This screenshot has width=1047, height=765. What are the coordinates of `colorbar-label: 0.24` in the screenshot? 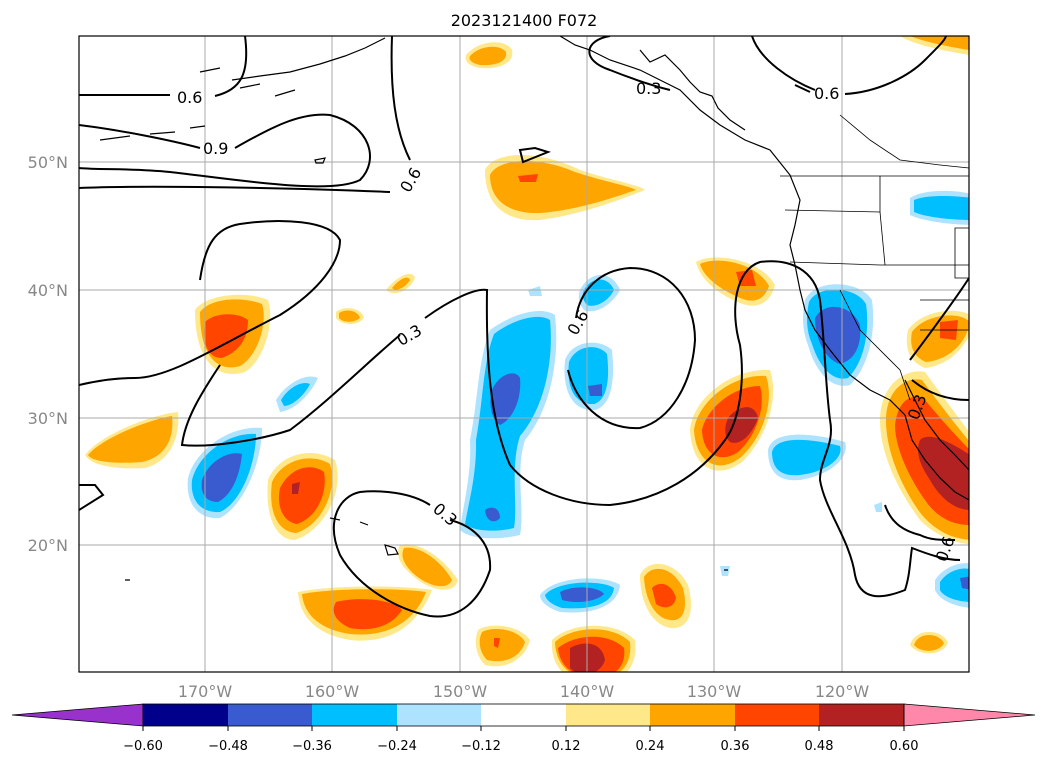 It's located at (650, 746).